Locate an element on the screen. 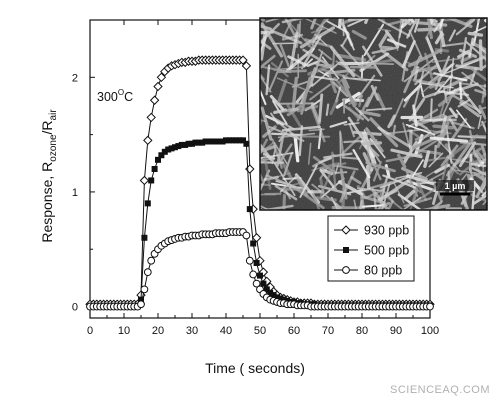  x-tick-label: 0 is located at coordinates (90, 331).